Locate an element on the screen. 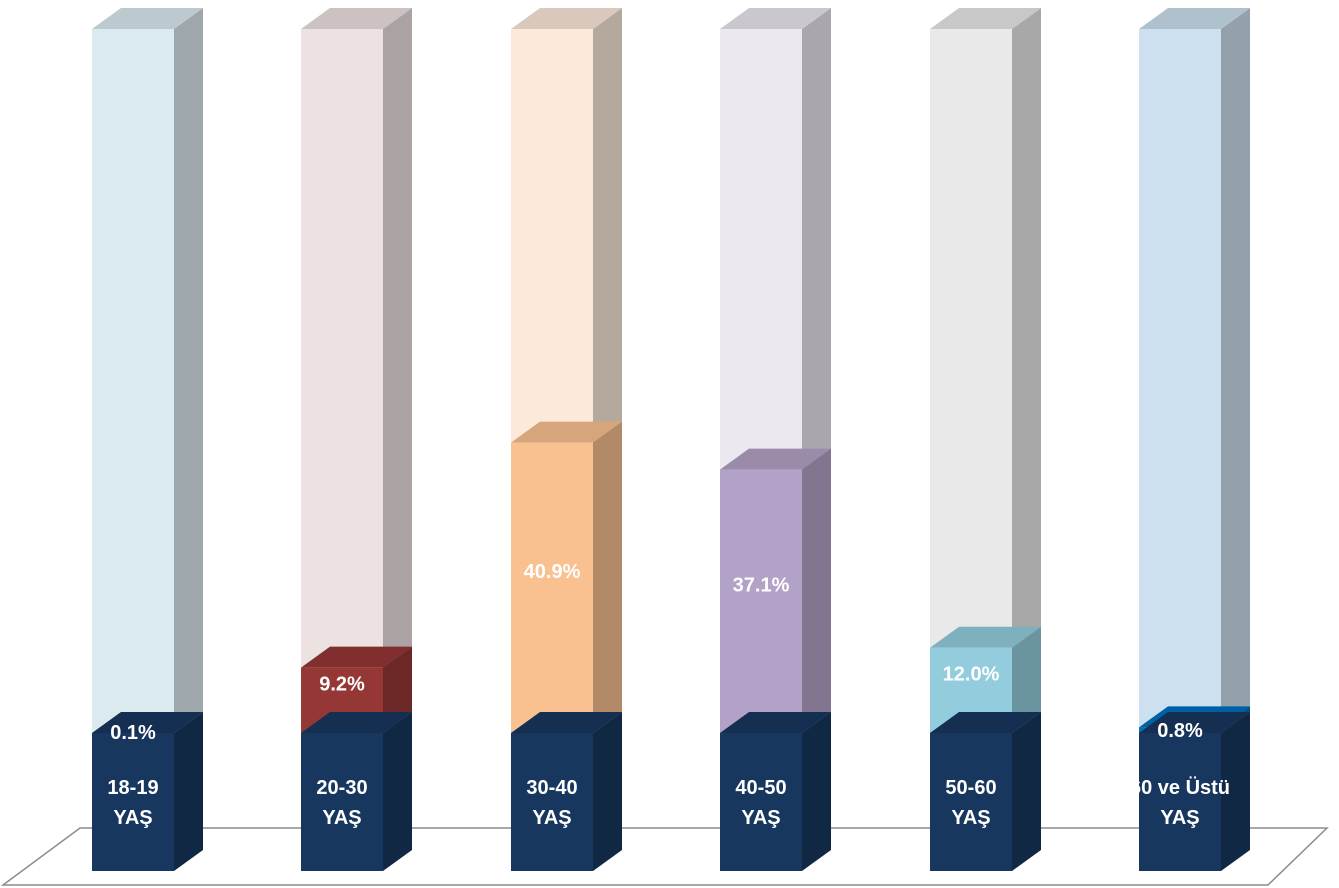 This screenshot has height=888, width=1339. data-bar-3-top is located at coordinates (775, 459).